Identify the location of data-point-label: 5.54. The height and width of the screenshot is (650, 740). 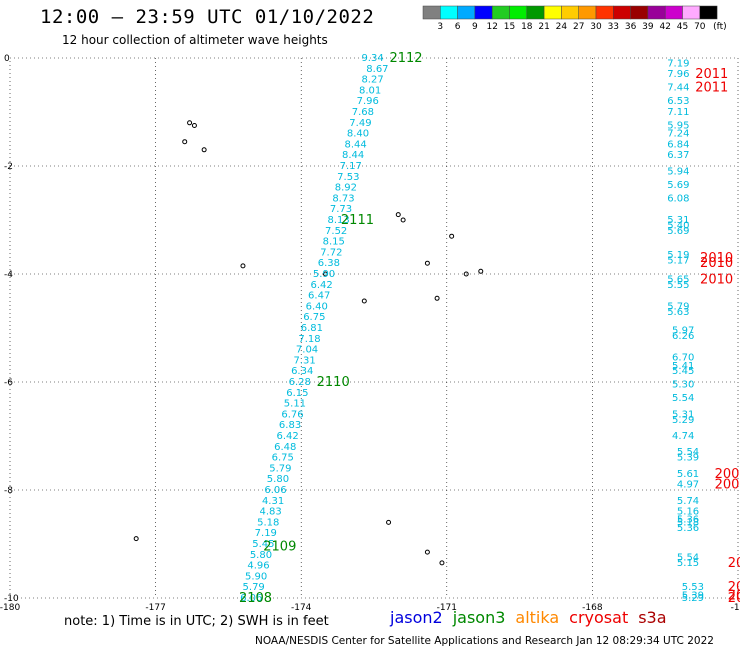
(688, 558).